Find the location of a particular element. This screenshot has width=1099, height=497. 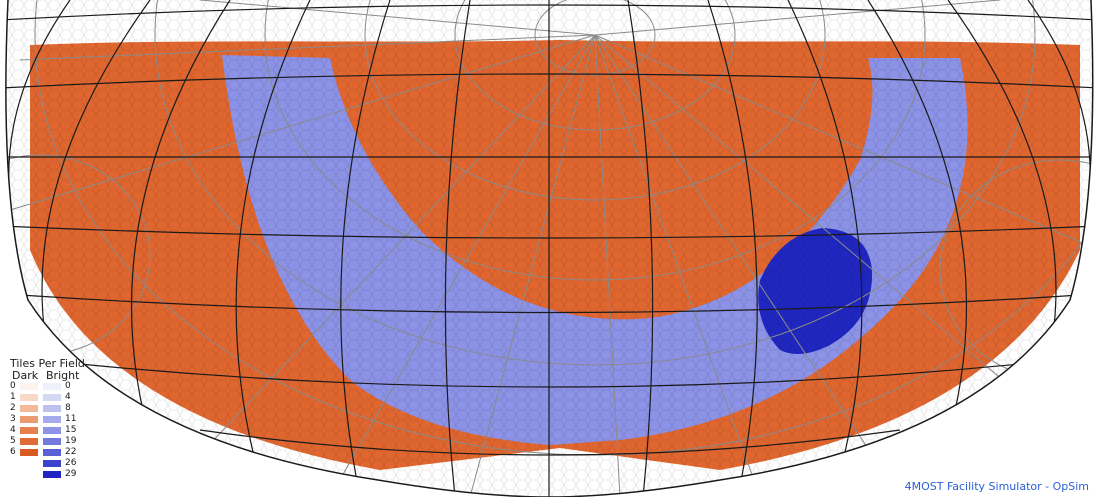

legend-dark-header: Dark is located at coordinates (25, 375).